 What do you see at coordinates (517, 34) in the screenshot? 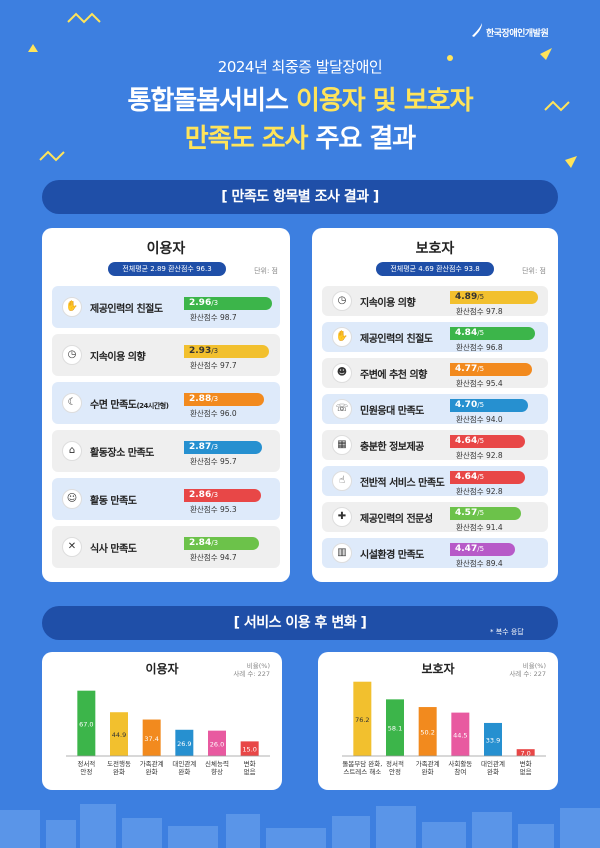
I see `brand-name: 한국장애인개발원` at bounding box center [517, 34].